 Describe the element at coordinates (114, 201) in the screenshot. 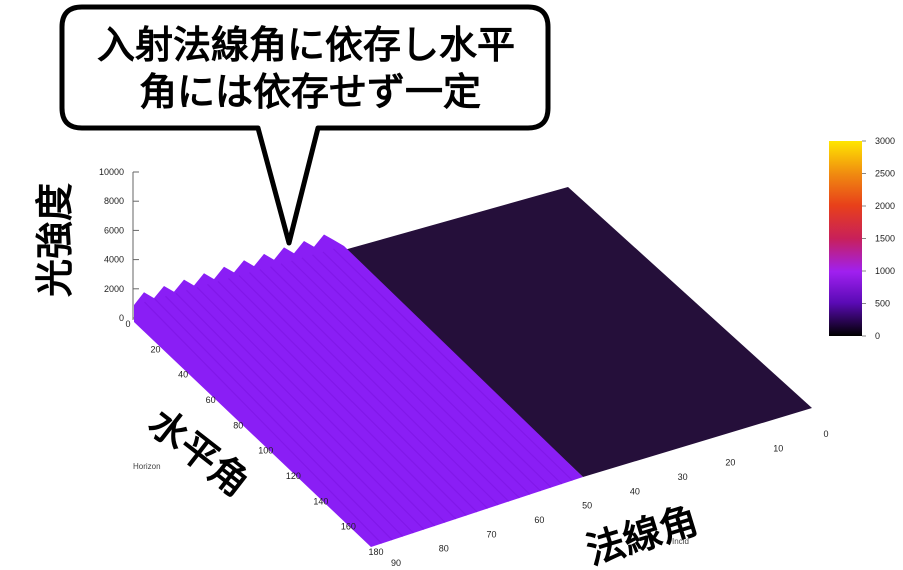

I see `z-tick-label: 8000` at that location.